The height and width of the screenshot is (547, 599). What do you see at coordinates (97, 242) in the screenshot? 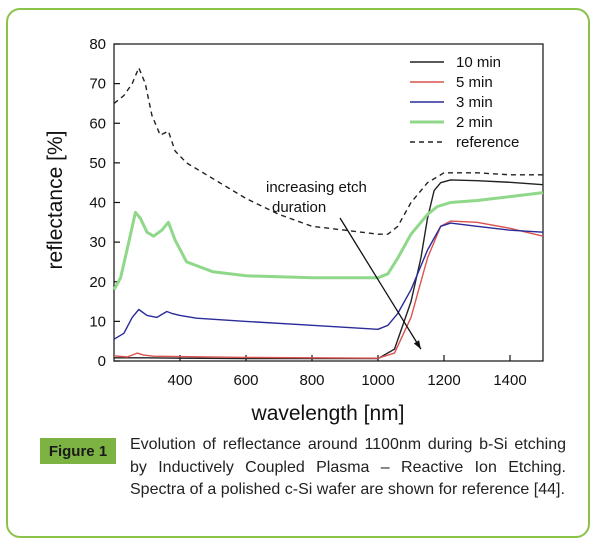
I see `y-tick-label: 30` at bounding box center [97, 242].